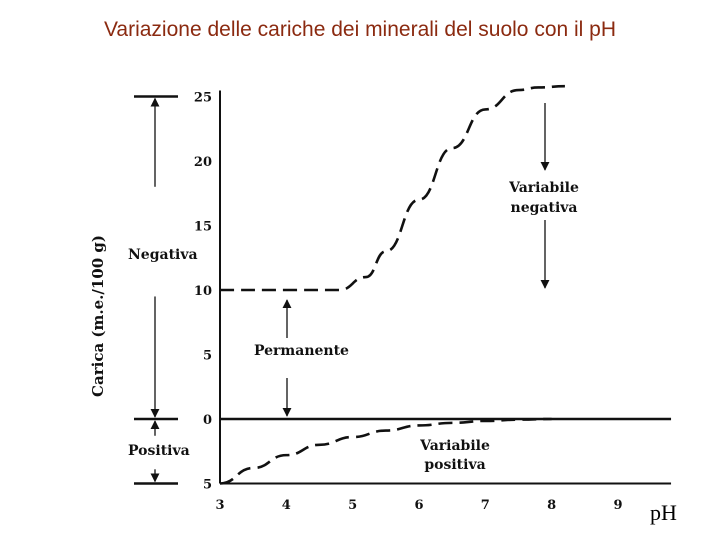 The image size is (720, 540). I want to click on series-positive-charge, so click(385, 451).